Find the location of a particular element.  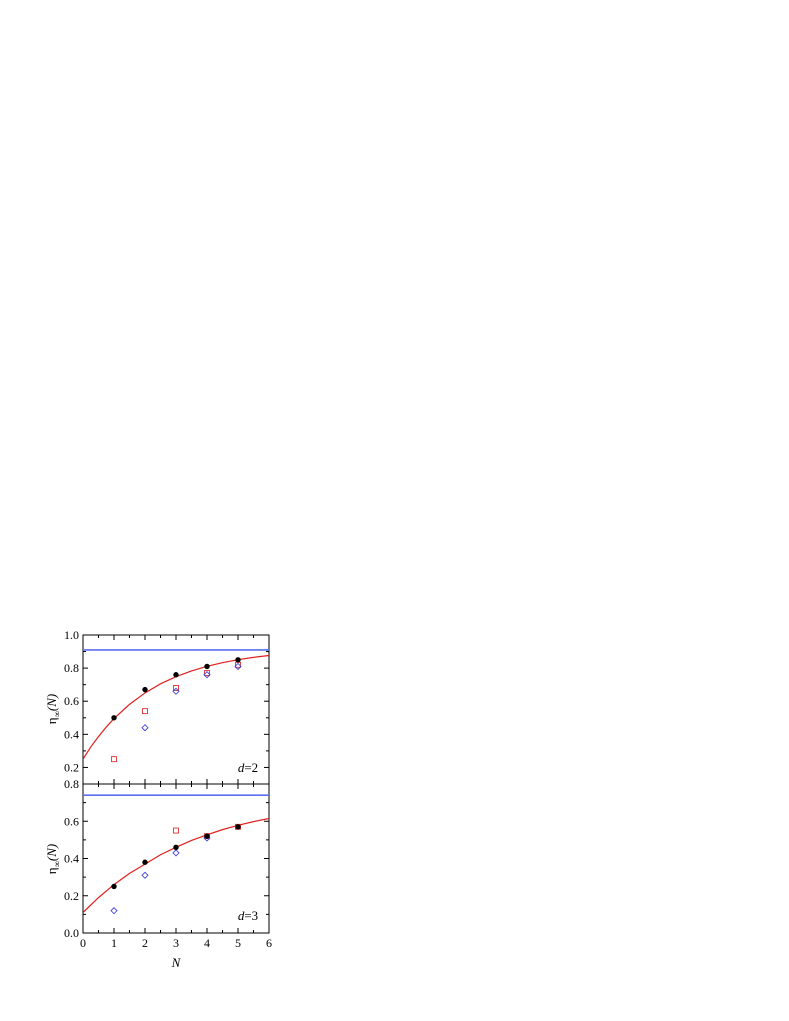

top-panel: 0.2 0.4 0.6 0.8 1.0 η∞(N) d=2 is located at coordinates (157, 706).